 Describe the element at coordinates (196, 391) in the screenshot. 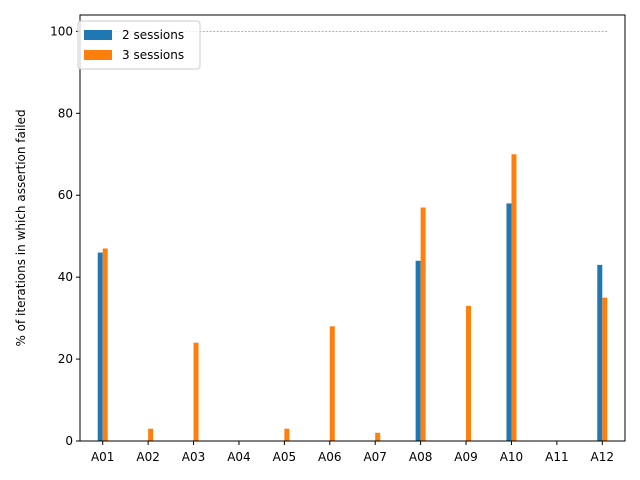

I see `bar-three-sessions-a03` at that location.